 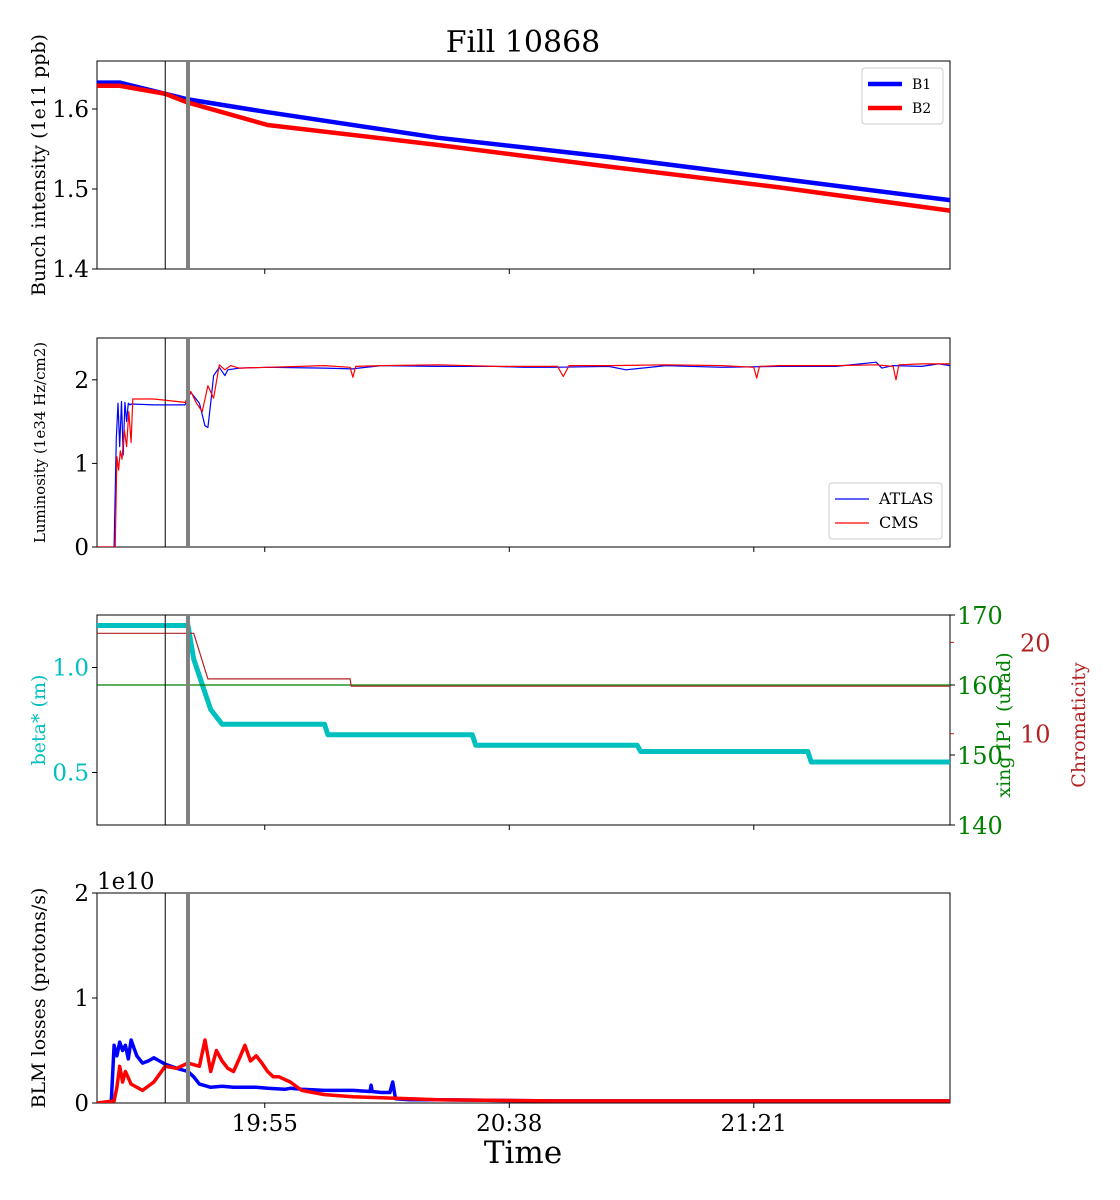 I want to click on x-tick-label: 19:55, so click(x=265, y=1124).